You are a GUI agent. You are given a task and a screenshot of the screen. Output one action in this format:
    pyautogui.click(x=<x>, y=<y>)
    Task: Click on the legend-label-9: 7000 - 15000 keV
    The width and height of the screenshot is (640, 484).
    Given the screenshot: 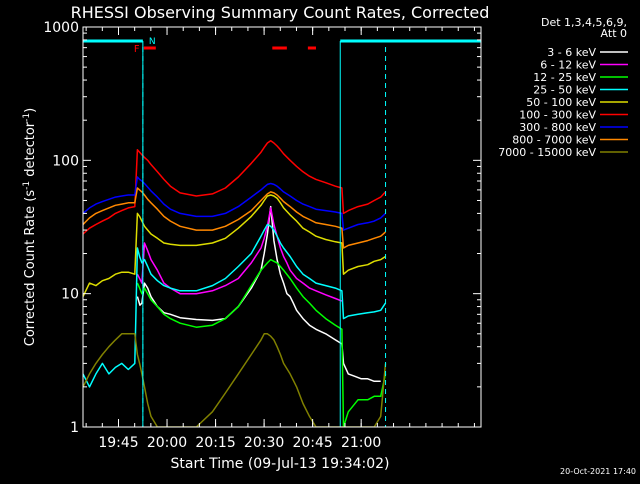 What is the action you would take?
    pyautogui.click(x=547, y=152)
    